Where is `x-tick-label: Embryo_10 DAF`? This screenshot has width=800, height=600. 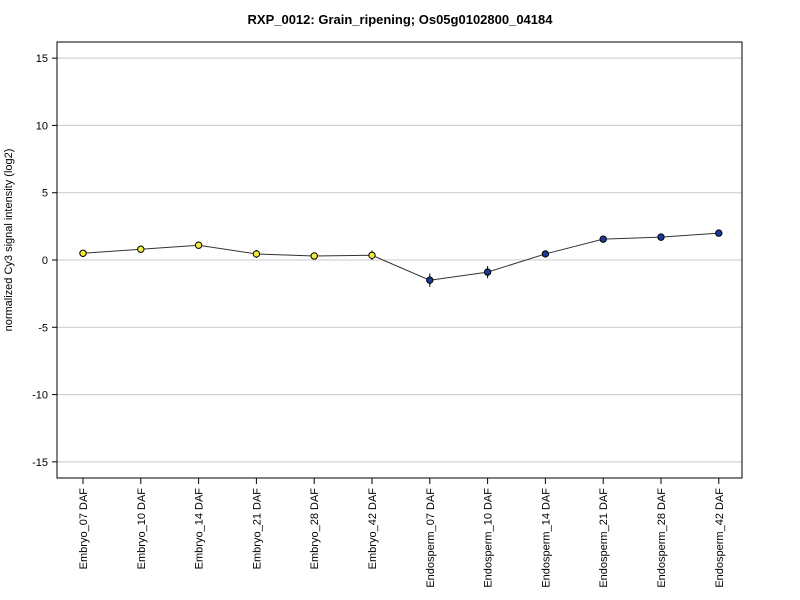
x-tick-label: Embryo_10 DAF is located at coordinates (142, 529).